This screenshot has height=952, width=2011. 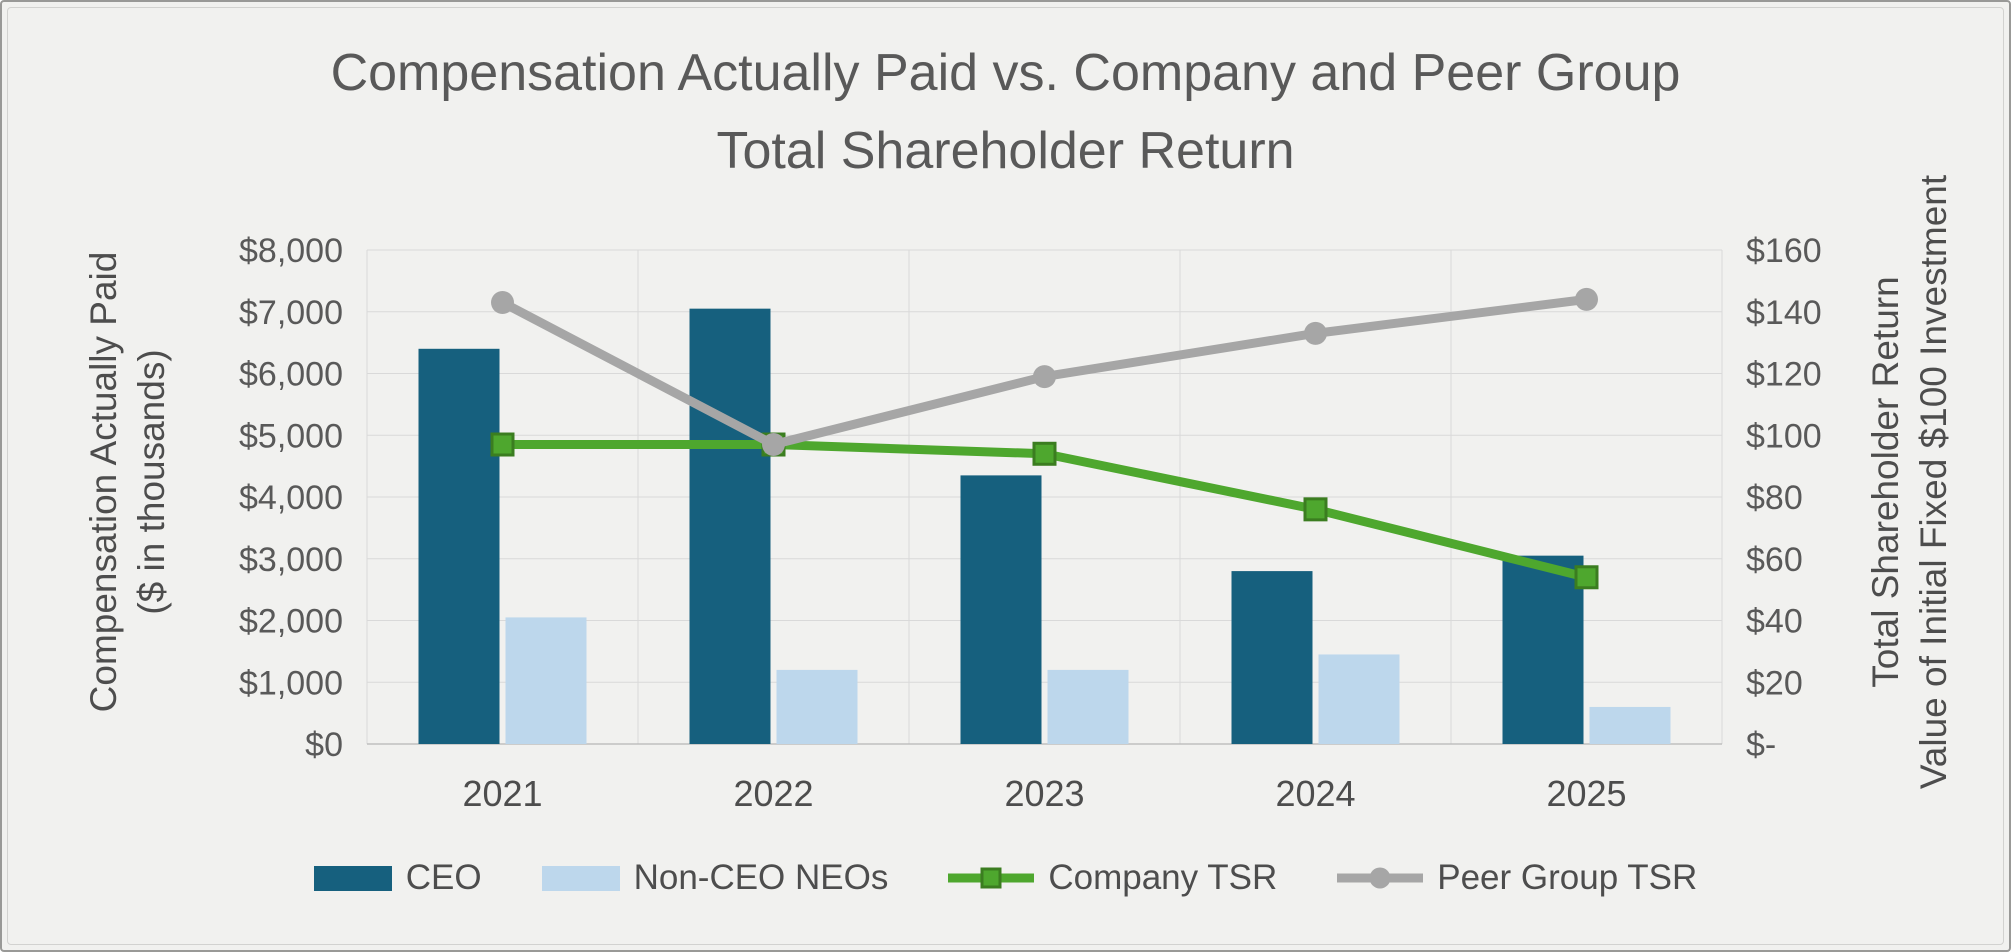 I want to click on right-axis-tick: $60, so click(x=1774, y=560).